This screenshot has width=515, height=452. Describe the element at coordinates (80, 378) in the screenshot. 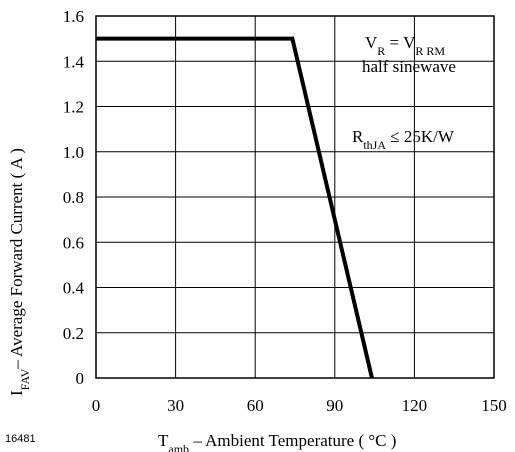

I see `y-tick-label-0: 0` at that location.